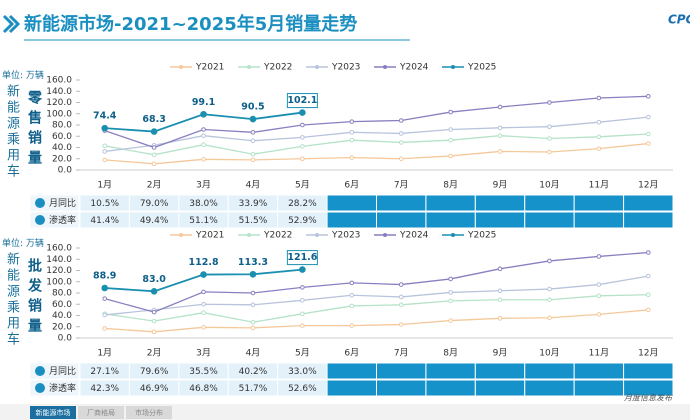 The width and height of the screenshot is (690, 420). What do you see at coordinates (599, 353) in the screenshot?
I see `x-tick-label: 11月` at bounding box center [599, 353].